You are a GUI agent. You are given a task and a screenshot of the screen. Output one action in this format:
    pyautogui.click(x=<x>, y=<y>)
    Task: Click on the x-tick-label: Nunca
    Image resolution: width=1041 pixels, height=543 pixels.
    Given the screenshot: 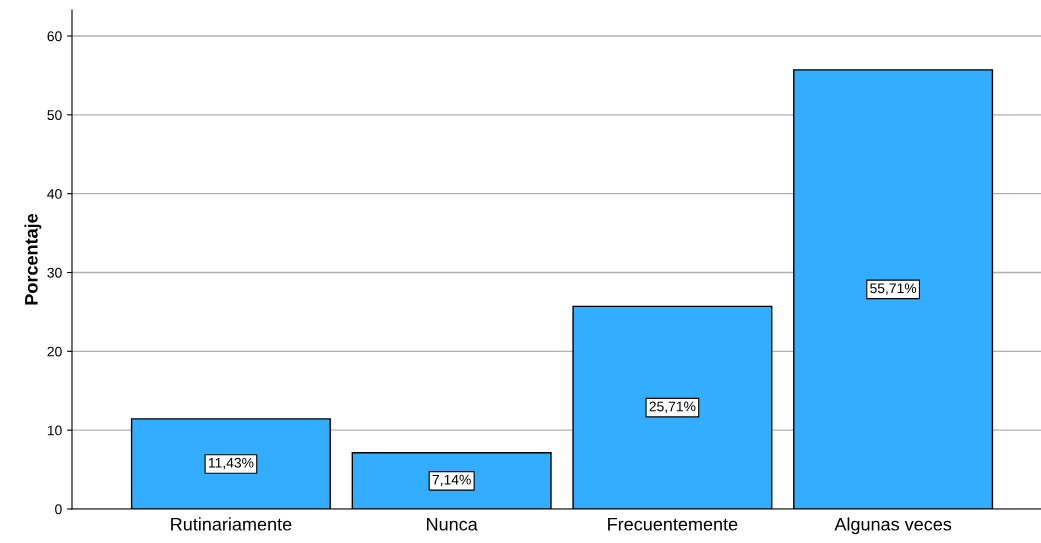 What is the action you would take?
    pyautogui.click(x=452, y=524)
    